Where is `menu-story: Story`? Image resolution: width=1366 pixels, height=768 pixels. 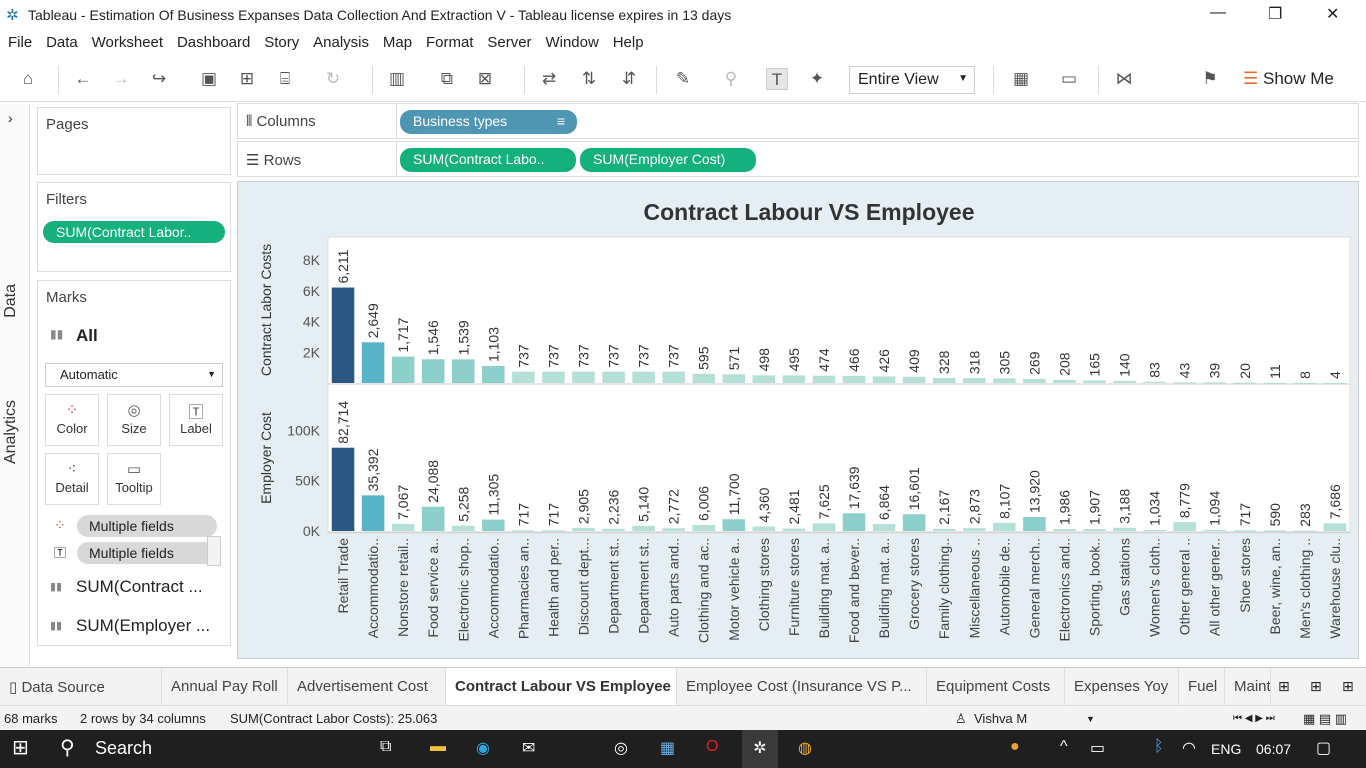
menu-story: Story is located at coordinates (282, 42).